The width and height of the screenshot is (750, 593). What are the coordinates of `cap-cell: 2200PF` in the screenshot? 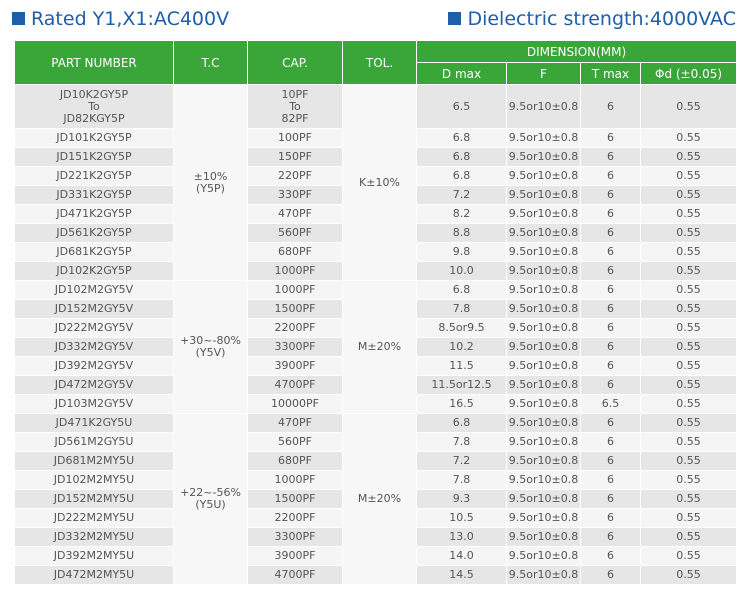 It's located at (295, 328).